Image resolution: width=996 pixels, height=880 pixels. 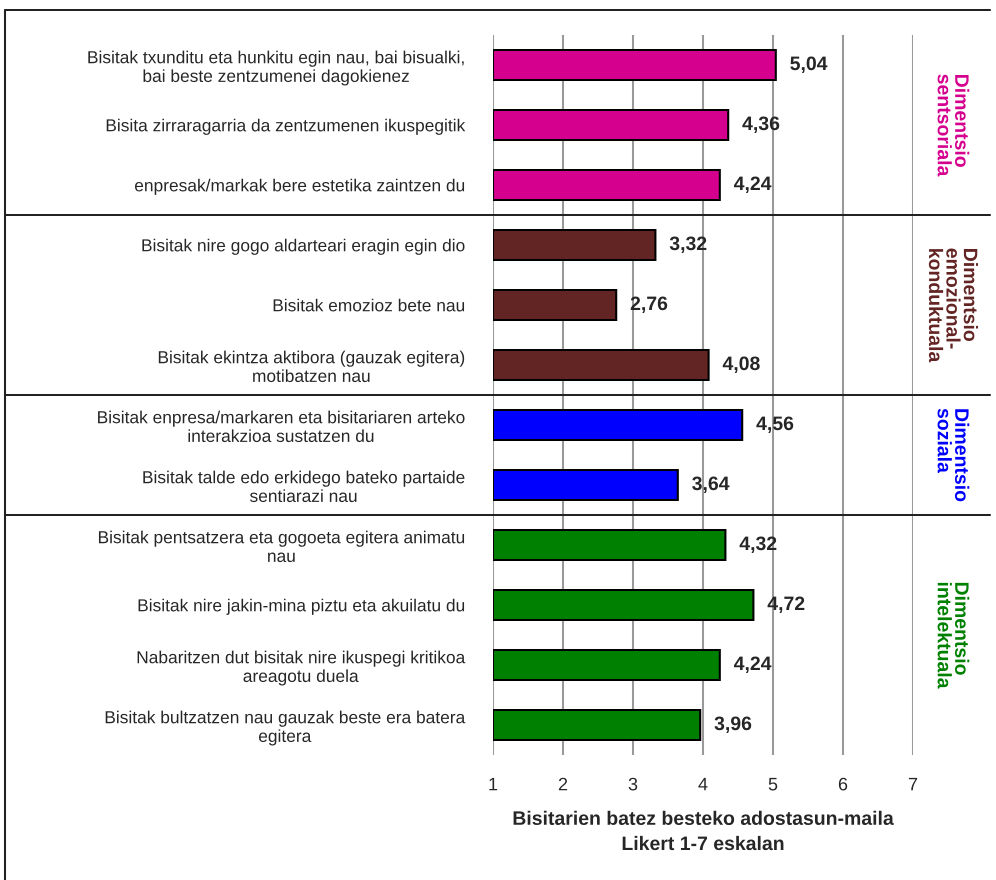 I want to click on y-tick-label: Bisitak pentsatzera eta gogoeta egitera animatu nau, so click(x=281, y=546).